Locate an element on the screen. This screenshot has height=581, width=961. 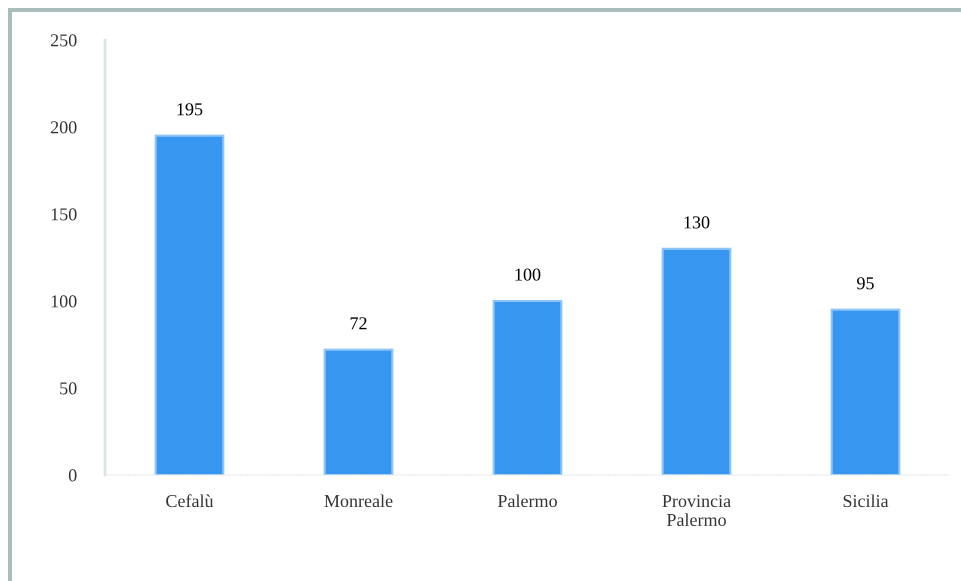
data-label: 195 is located at coordinates (190, 109).